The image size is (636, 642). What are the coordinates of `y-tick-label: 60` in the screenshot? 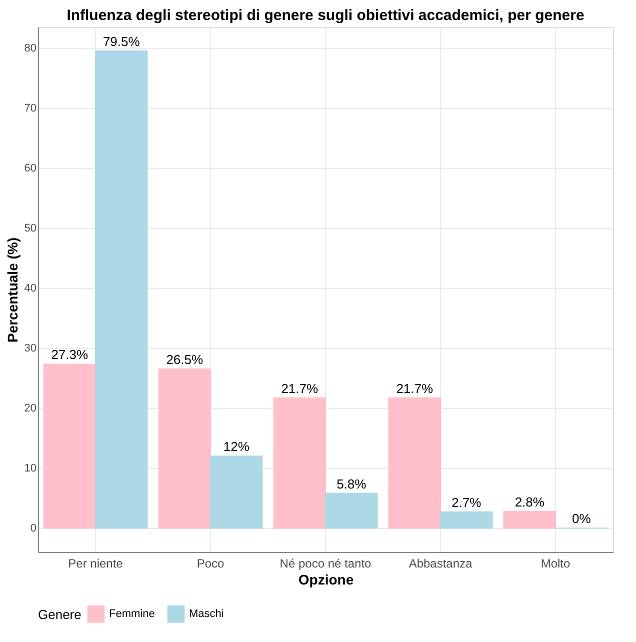 It's located at (30, 168).